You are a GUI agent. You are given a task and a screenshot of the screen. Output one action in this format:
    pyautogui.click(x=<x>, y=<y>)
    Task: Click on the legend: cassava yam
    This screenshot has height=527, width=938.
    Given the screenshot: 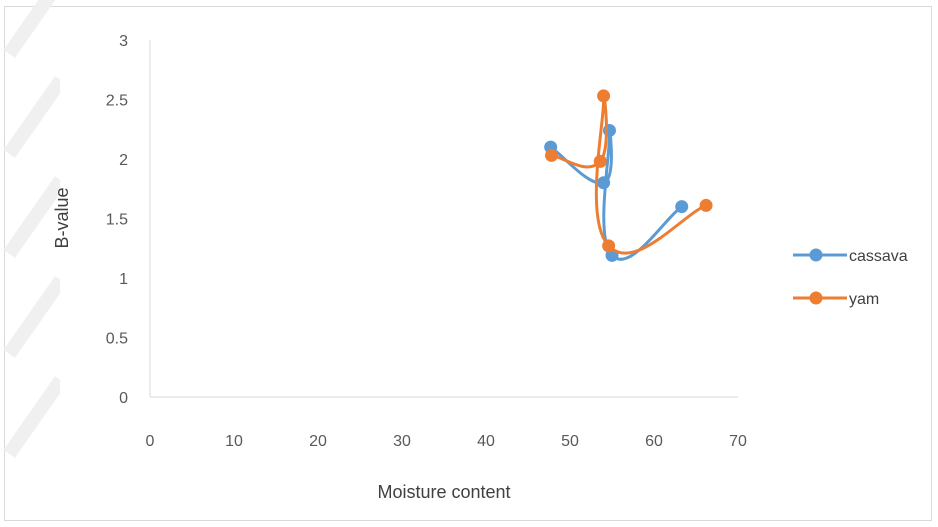 What is the action you would take?
    pyautogui.click(x=850, y=278)
    